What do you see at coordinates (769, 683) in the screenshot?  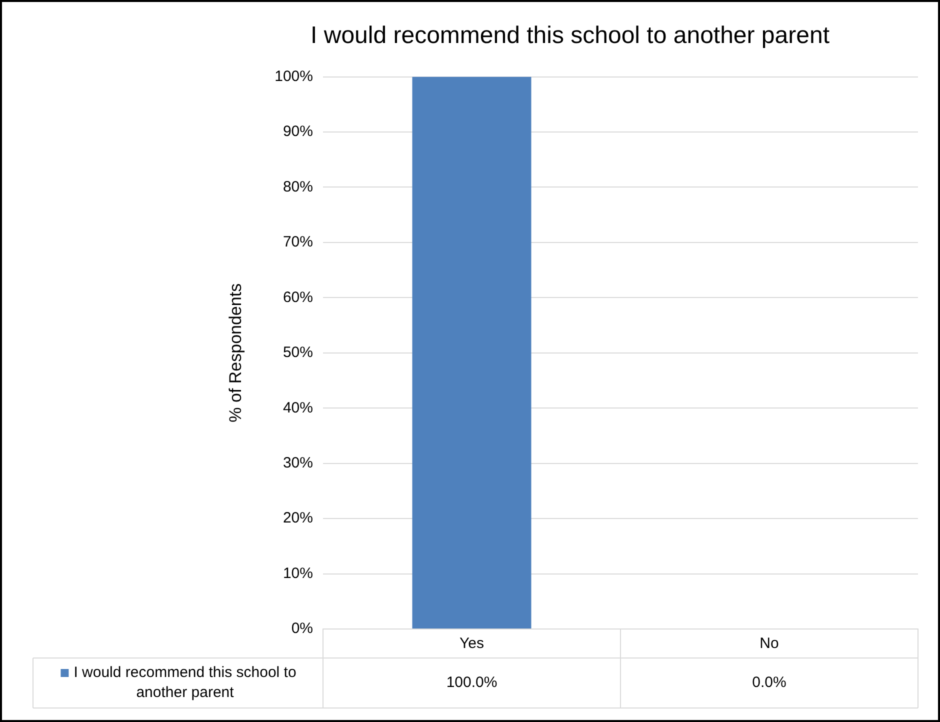 I see `data-label: 0.0%` at bounding box center [769, 683].